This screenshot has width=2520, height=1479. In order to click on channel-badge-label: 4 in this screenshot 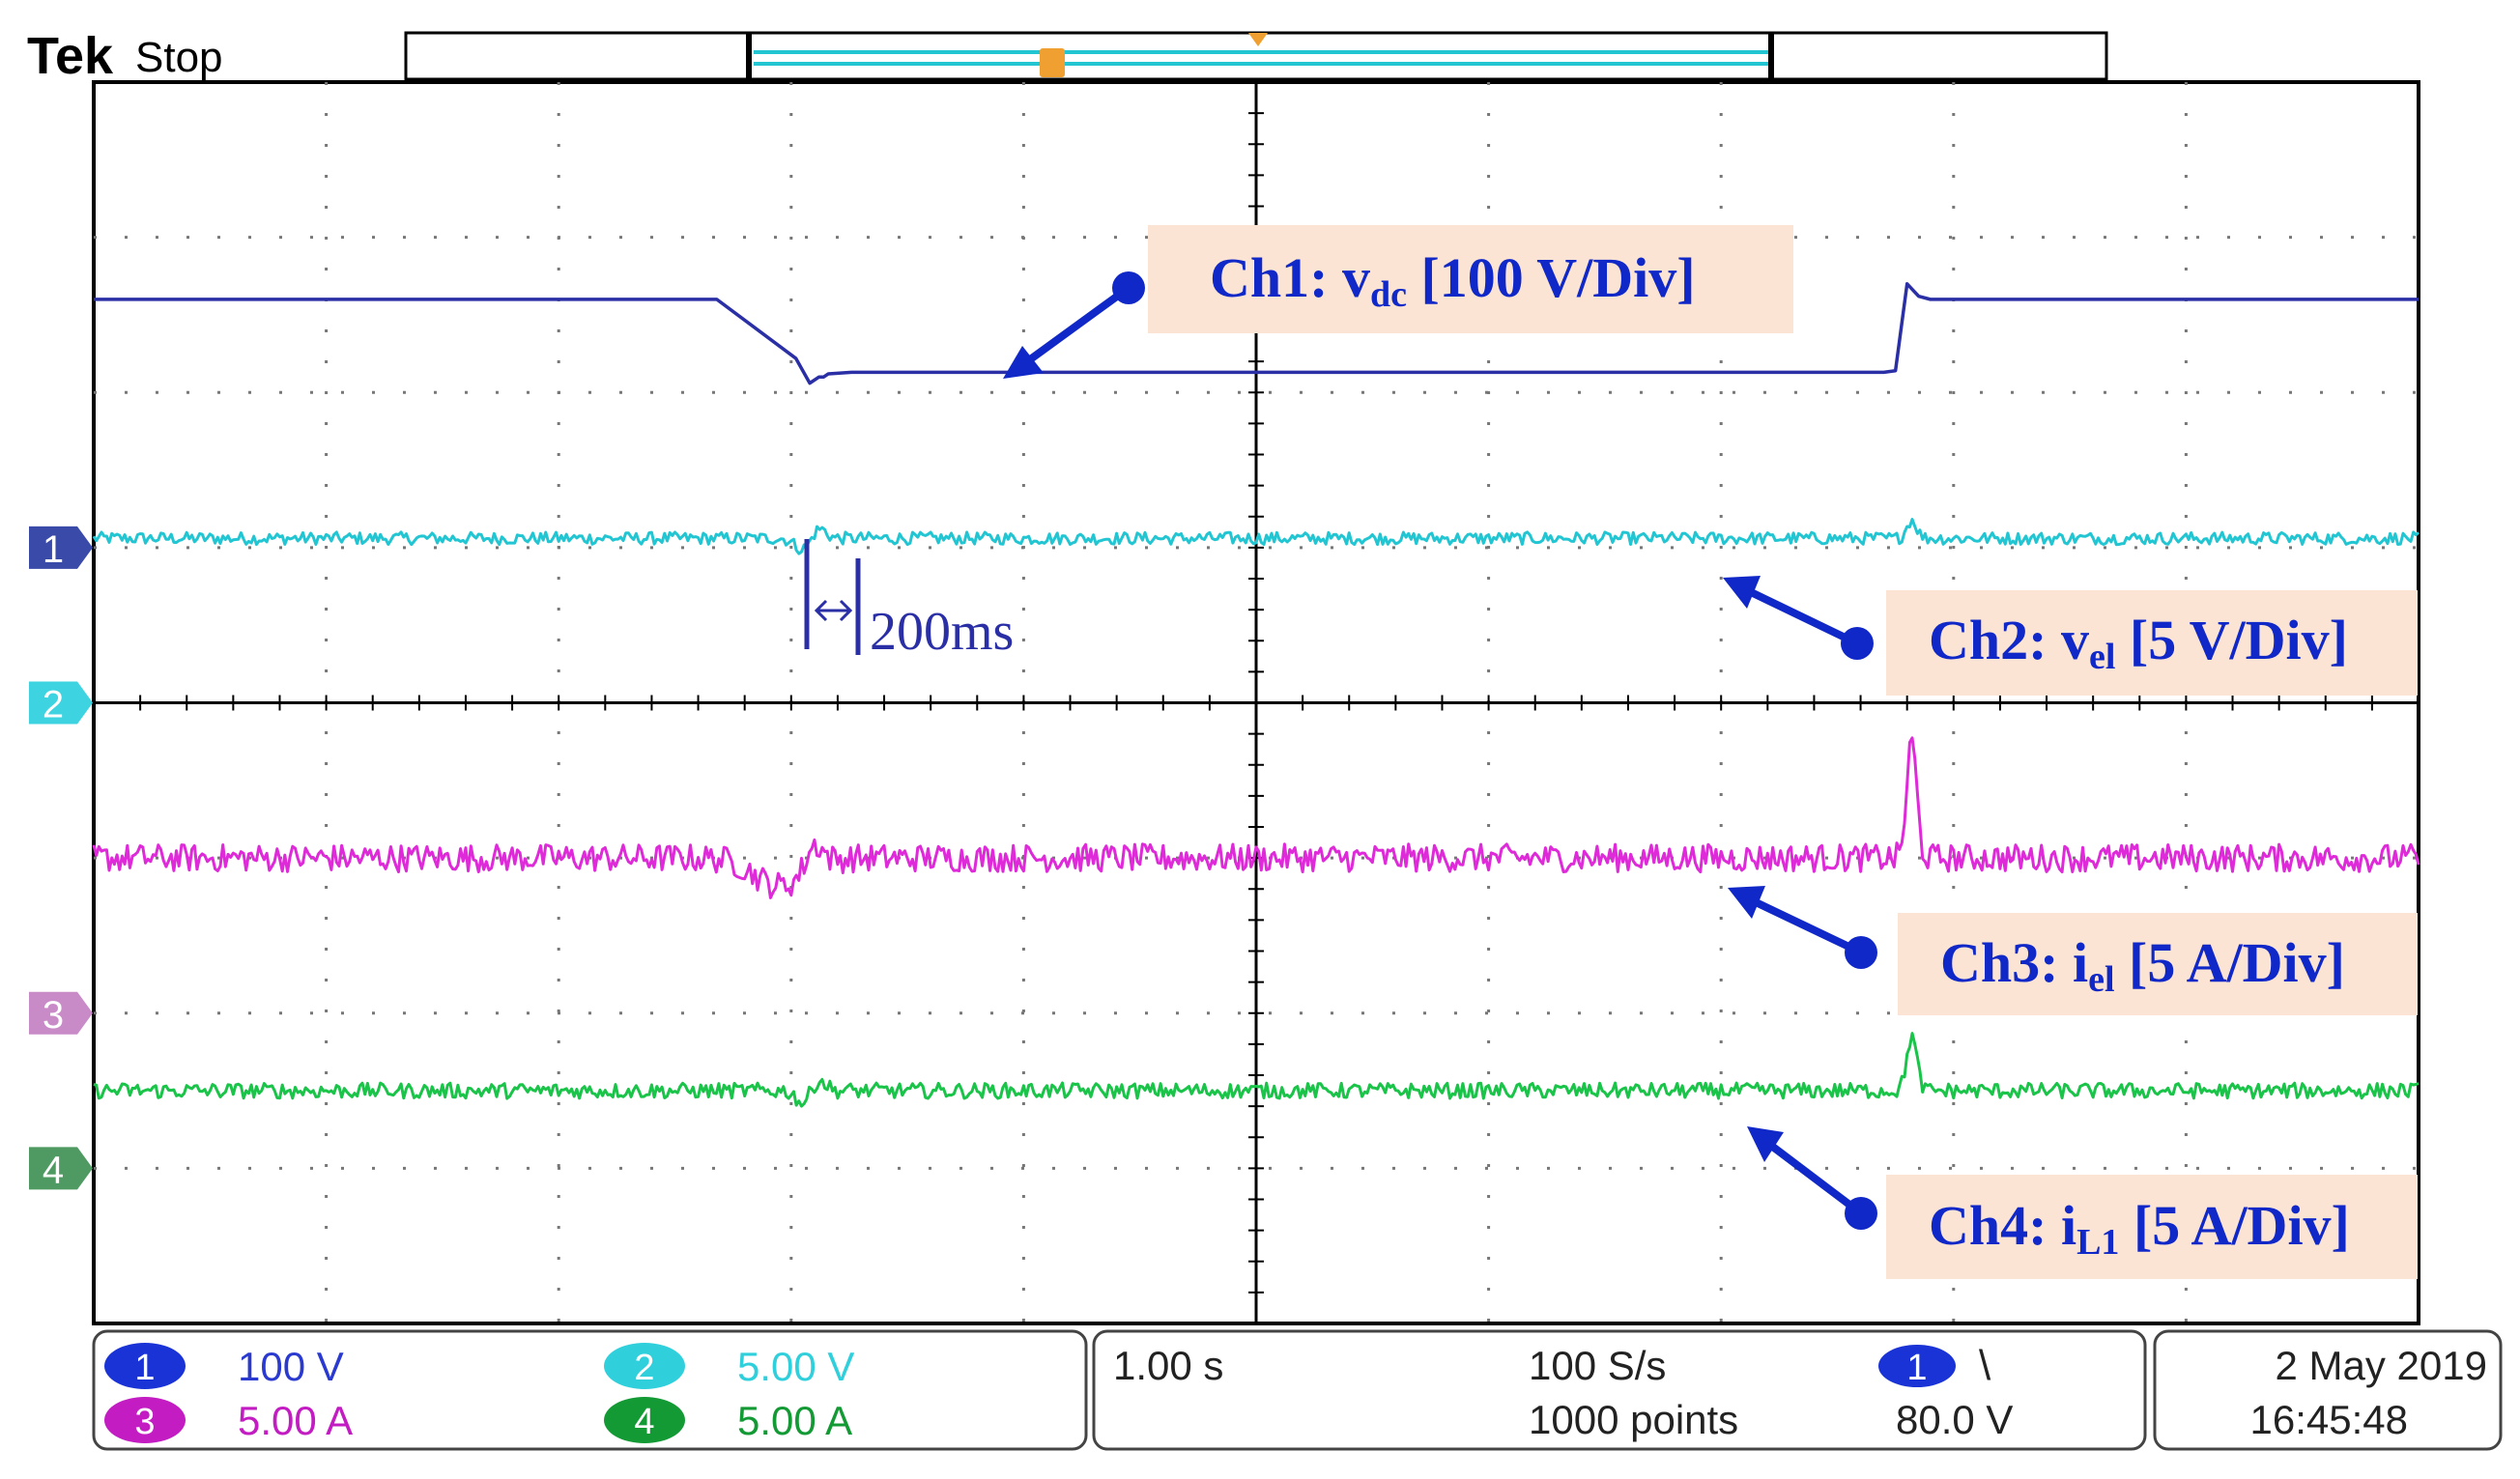, I will do `click(644, 1422)`.